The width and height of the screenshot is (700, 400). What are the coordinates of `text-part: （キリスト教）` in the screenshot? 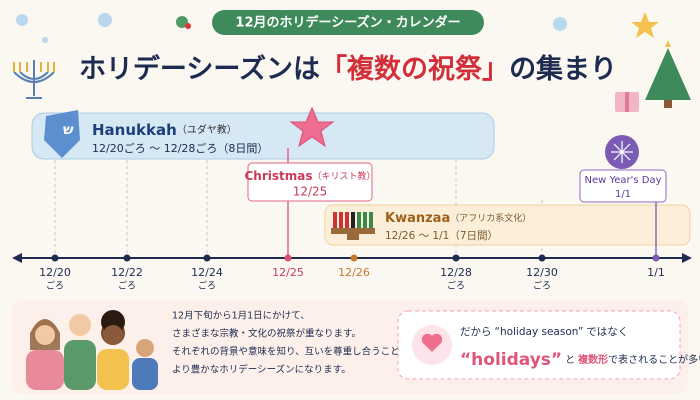 It's located at (344, 176).